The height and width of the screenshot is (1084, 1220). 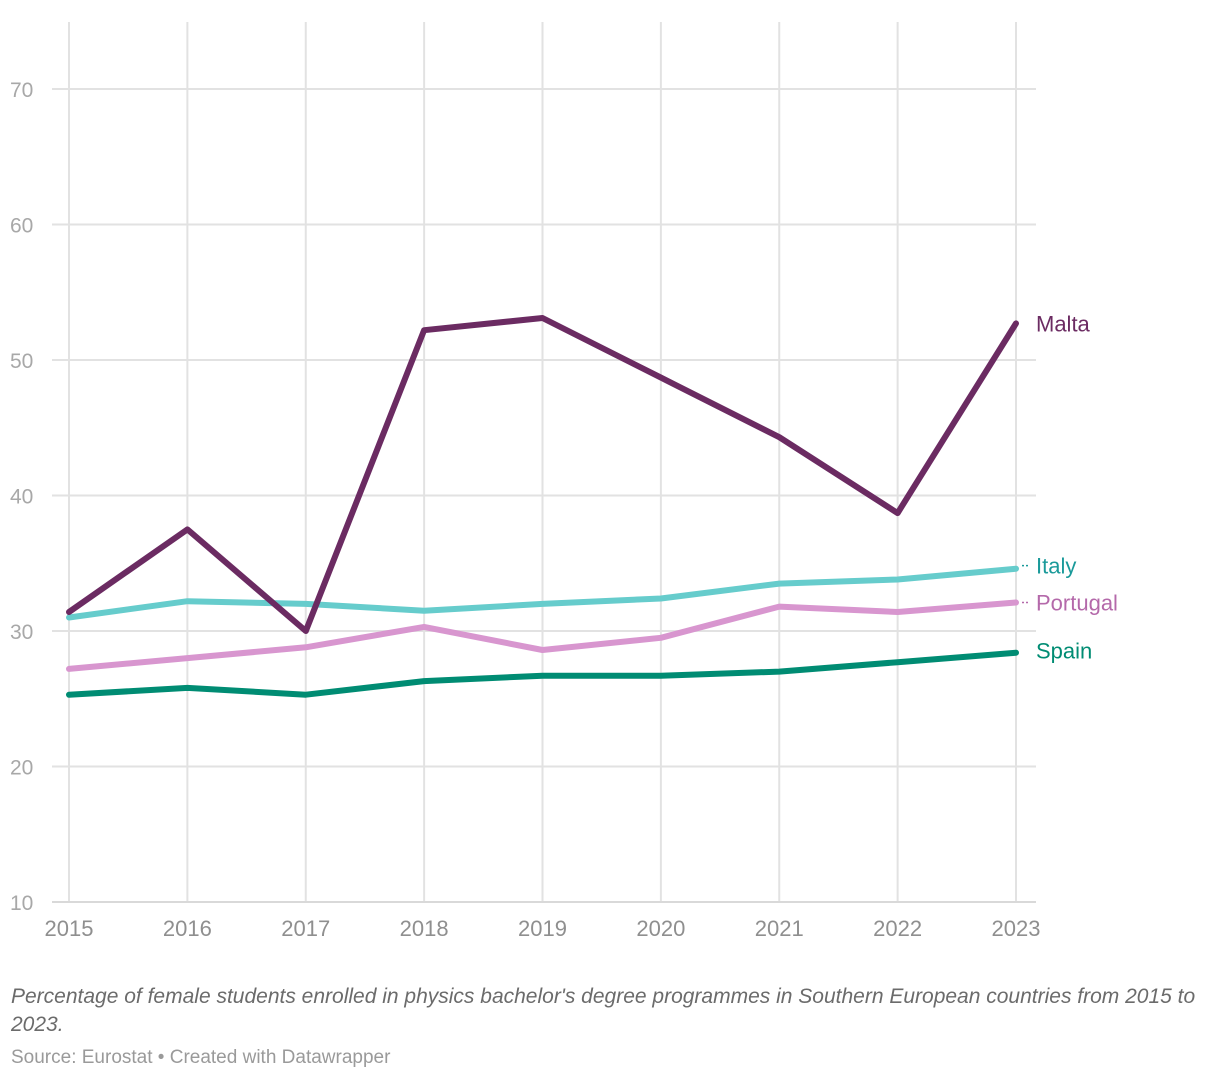 What do you see at coordinates (897, 928) in the screenshot?
I see `x-tick-label-2022: 2022` at bounding box center [897, 928].